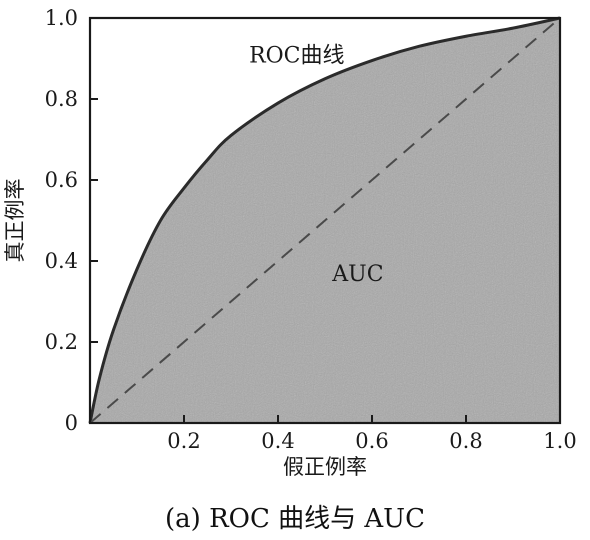 The image size is (590, 540). Describe the element at coordinates (465, 441) in the screenshot. I see `x-tick-label: 0.8` at that location.